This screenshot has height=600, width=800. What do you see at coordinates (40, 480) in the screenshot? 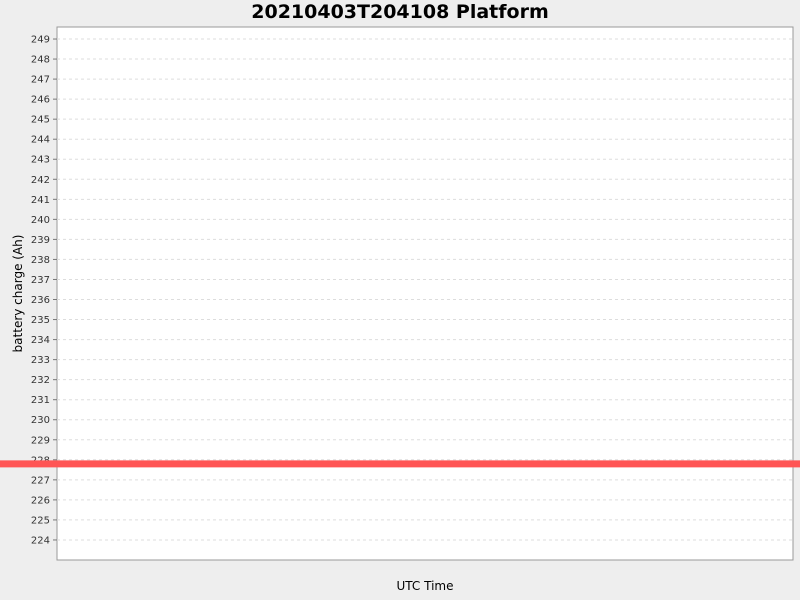
I see `y-tick-label: 227` at bounding box center [40, 480].